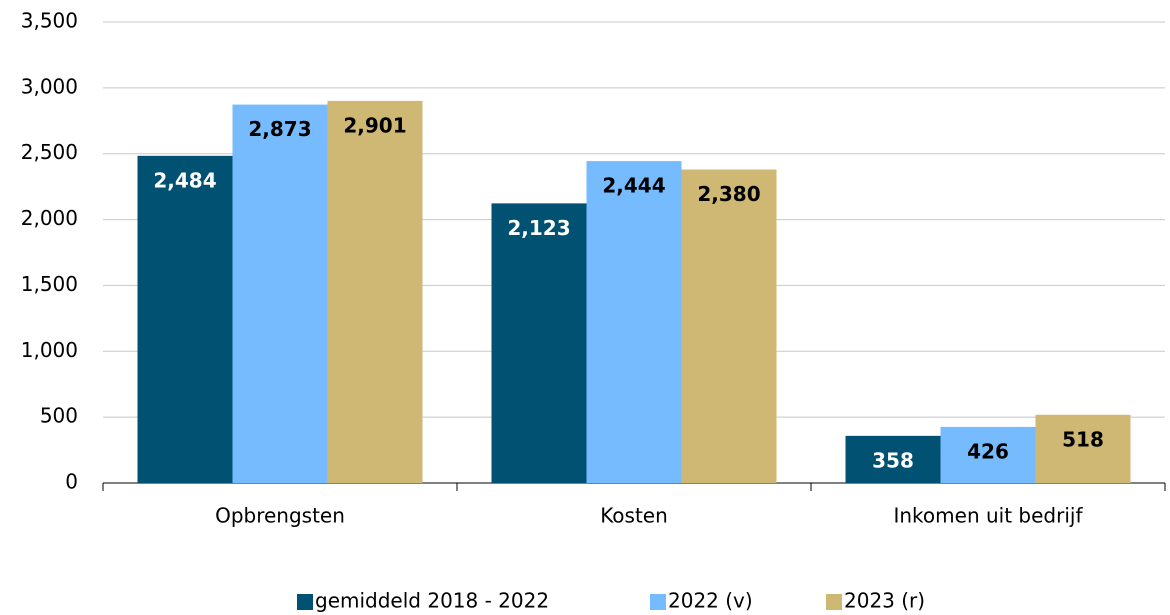 The width and height of the screenshot is (1170, 615). I want to click on y-tick-label: 3,500, so click(49, 21).